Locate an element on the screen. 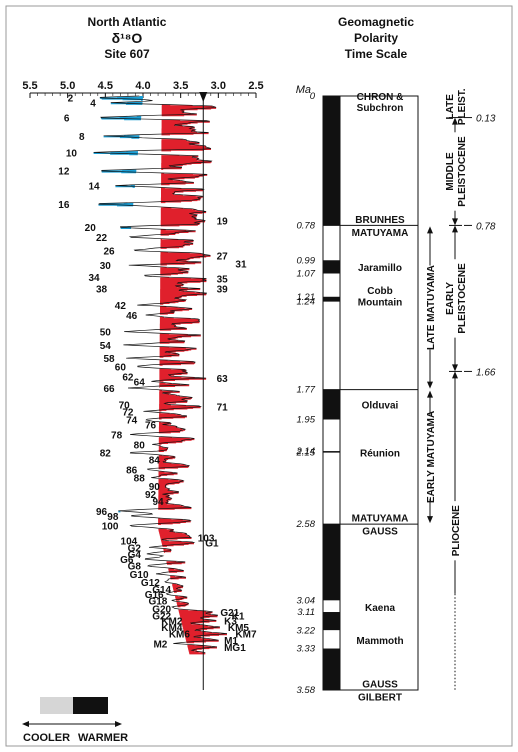 Image resolution: width=518 pixels, height=752 pixels. cool-stage-label: G8 is located at coordinates (135, 567).